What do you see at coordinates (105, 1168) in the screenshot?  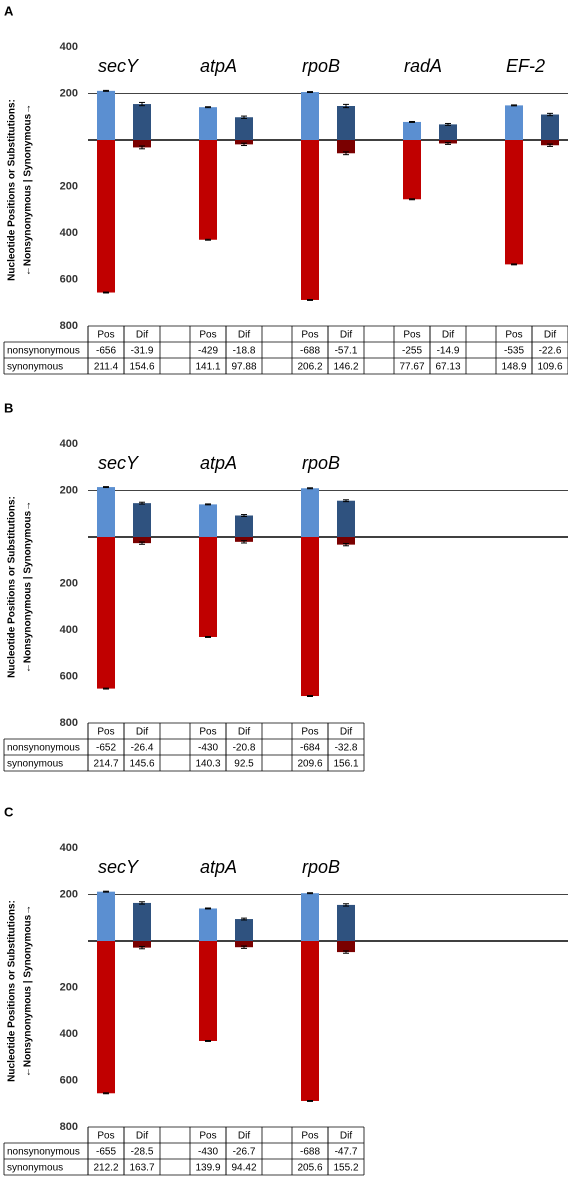 I see `table-value: 212.2` at bounding box center [105, 1168].